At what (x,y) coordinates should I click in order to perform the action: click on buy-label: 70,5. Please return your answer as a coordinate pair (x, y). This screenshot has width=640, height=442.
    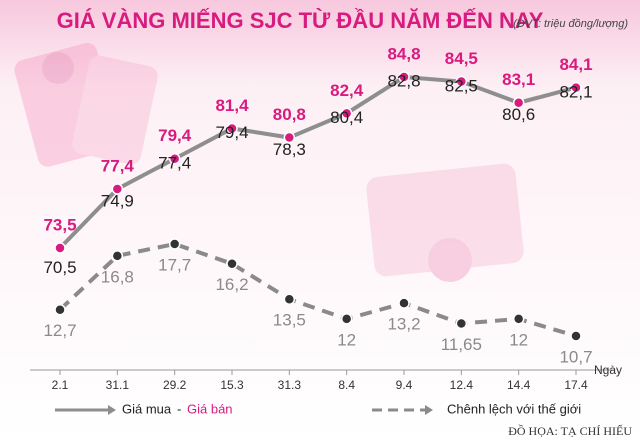
    Looking at the image, I should click on (59, 267).